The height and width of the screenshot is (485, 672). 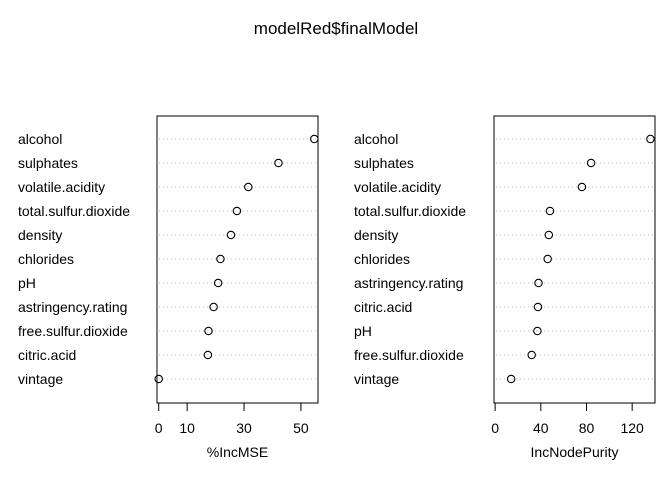 I want to click on x-axis-label: %IncMSE, so click(x=237, y=452).